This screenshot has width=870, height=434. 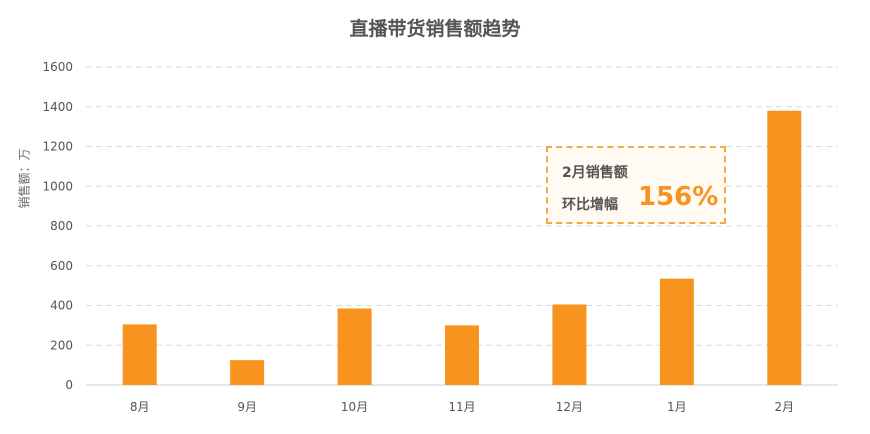 What do you see at coordinates (57, 186) in the screenshot?
I see `y-tick-label: 1000` at bounding box center [57, 186].